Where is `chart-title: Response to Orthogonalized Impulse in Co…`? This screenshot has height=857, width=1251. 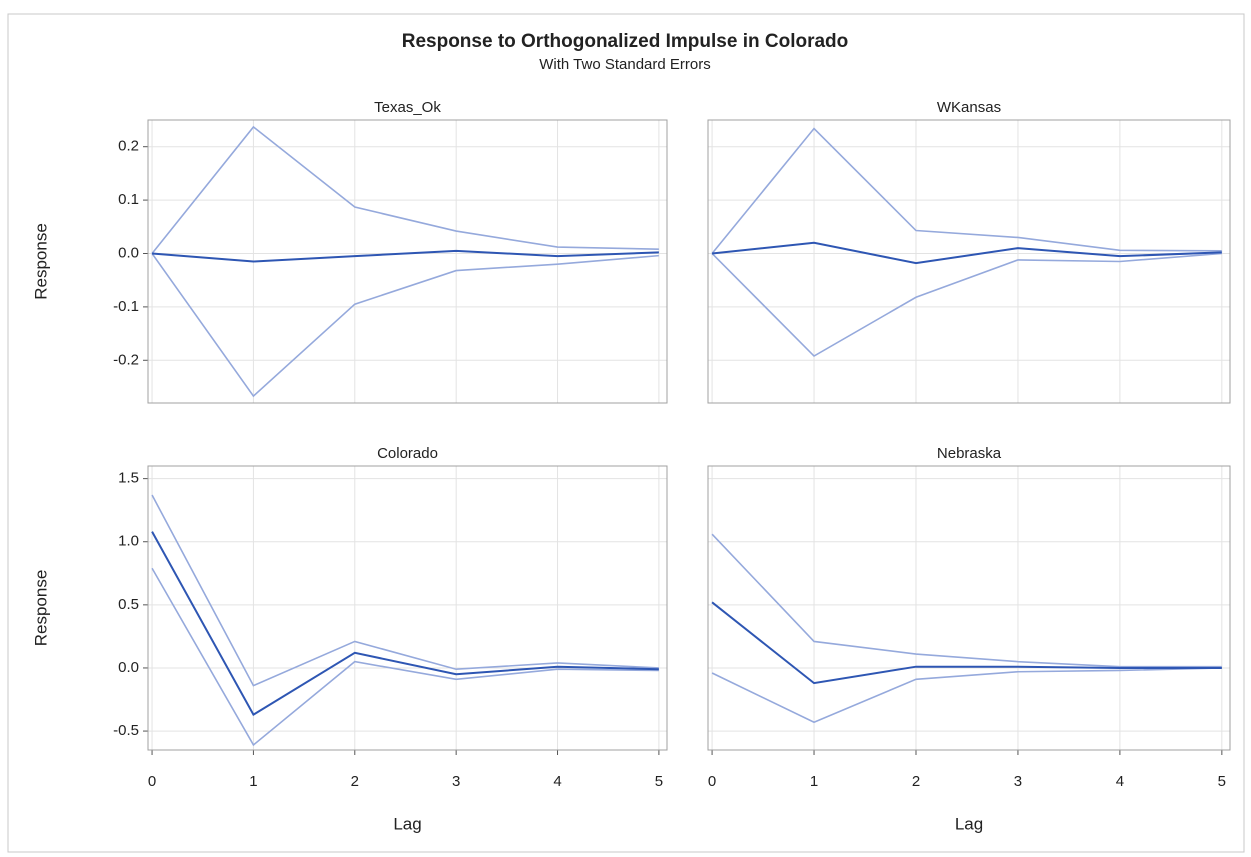 chart-title: Response to Orthogonalized Impulse in Co… is located at coordinates (625, 41).